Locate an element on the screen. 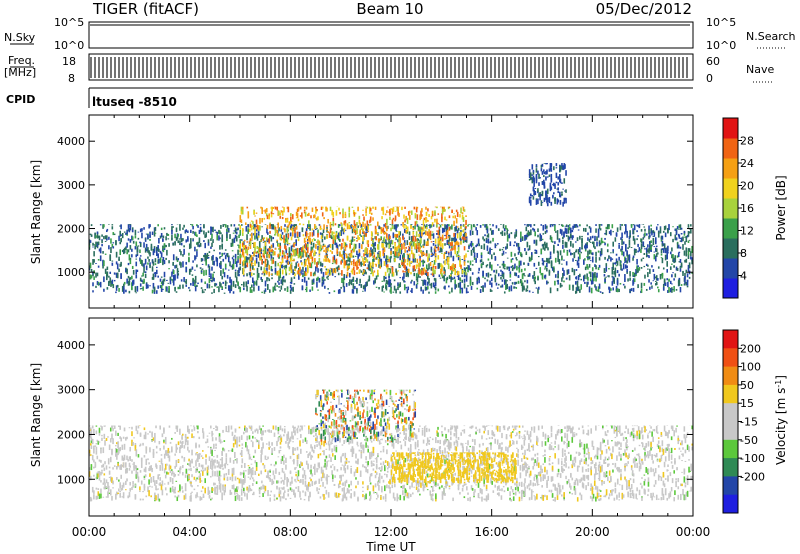 Image resolution: width=800 pixels, height=554 pixels. freq-tick-bottom: 8 is located at coordinates (71, 78).